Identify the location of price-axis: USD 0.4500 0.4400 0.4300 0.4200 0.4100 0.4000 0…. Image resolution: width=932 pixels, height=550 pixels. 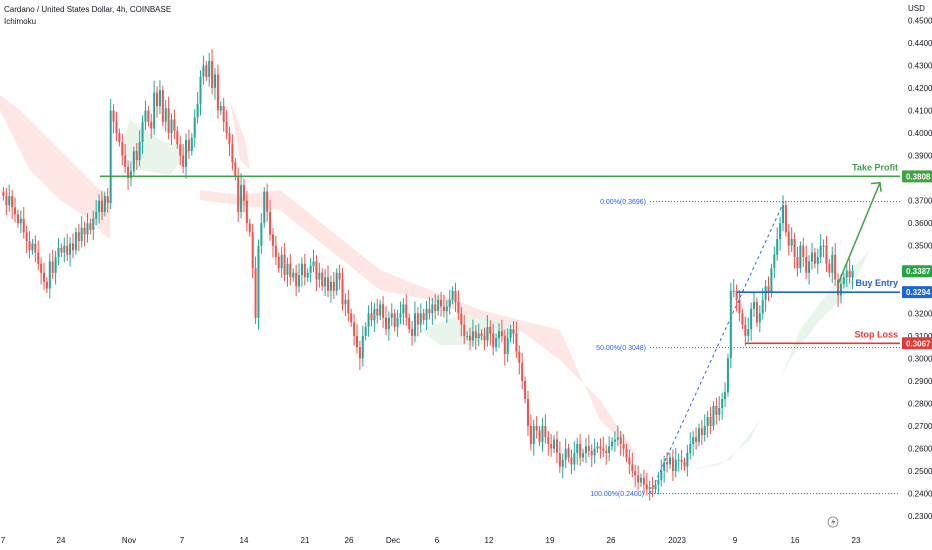
(917, 262).